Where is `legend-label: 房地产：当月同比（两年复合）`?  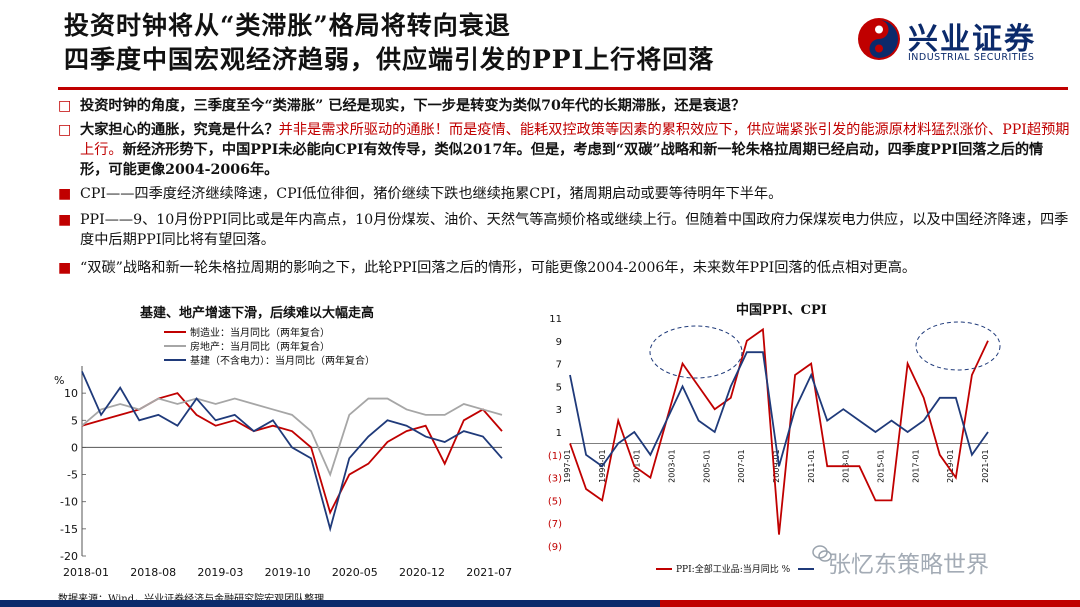 legend-label: 房地产：当月同比（两年复合） is located at coordinates (260, 346).